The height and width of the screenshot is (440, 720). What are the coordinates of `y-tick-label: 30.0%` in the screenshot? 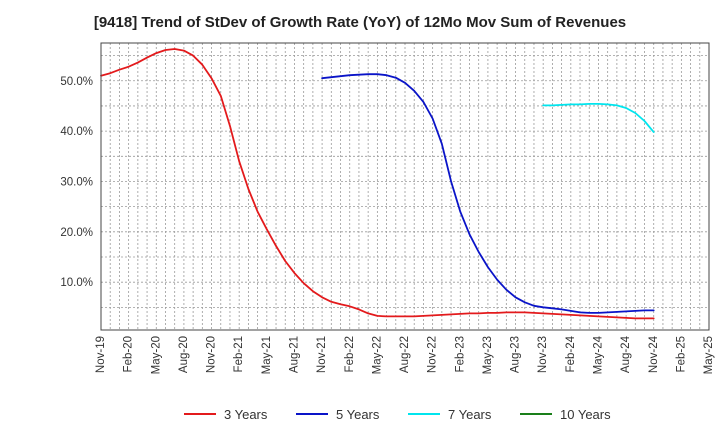 It's located at (76, 182).